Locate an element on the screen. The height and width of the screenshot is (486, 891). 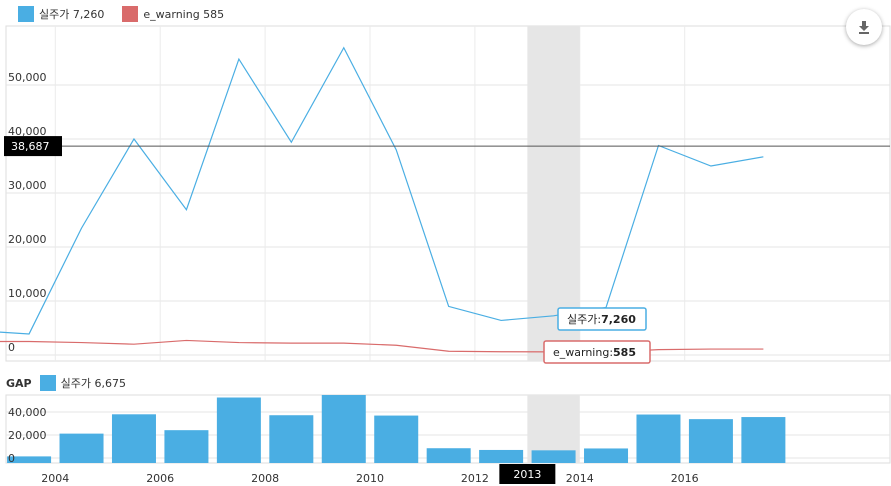
tooltip-series1-box is located at coordinates (602, 319).